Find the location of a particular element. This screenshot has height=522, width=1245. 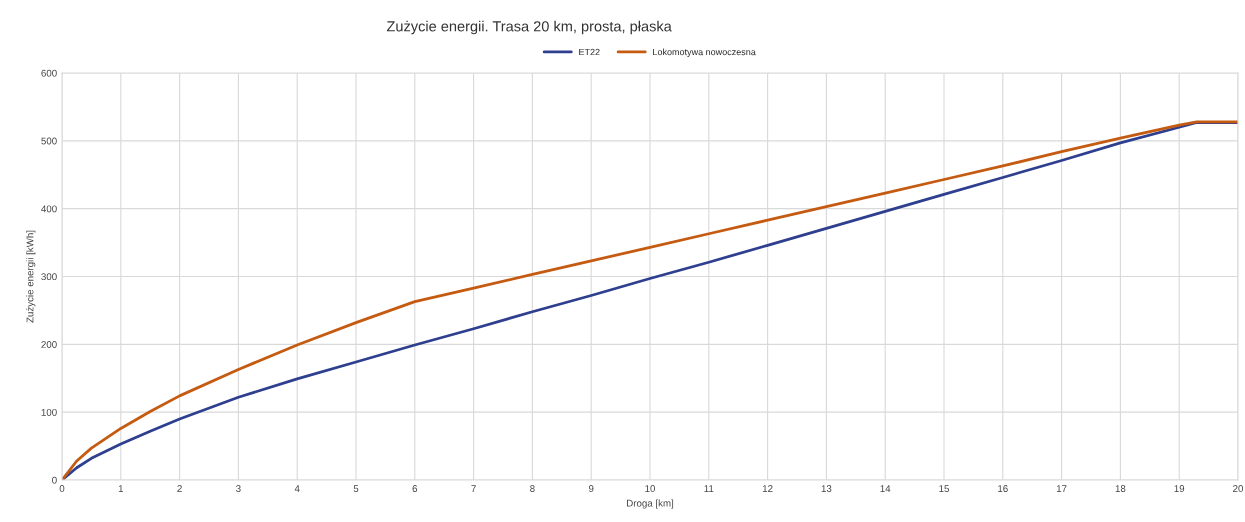

x-tick-label: 1 is located at coordinates (121, 488).